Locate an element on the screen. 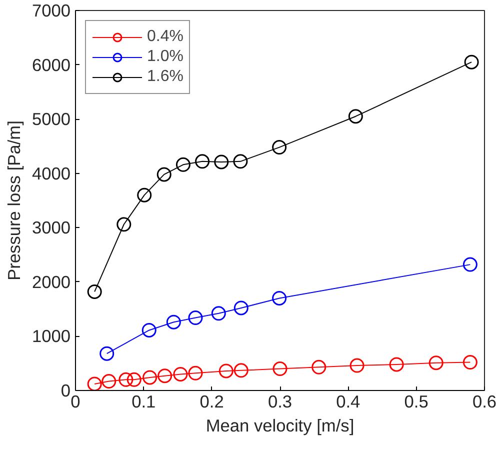 This screenshot has width=499, height=450. x-tick-label: 0.4 is located at coordinates (348, 402).